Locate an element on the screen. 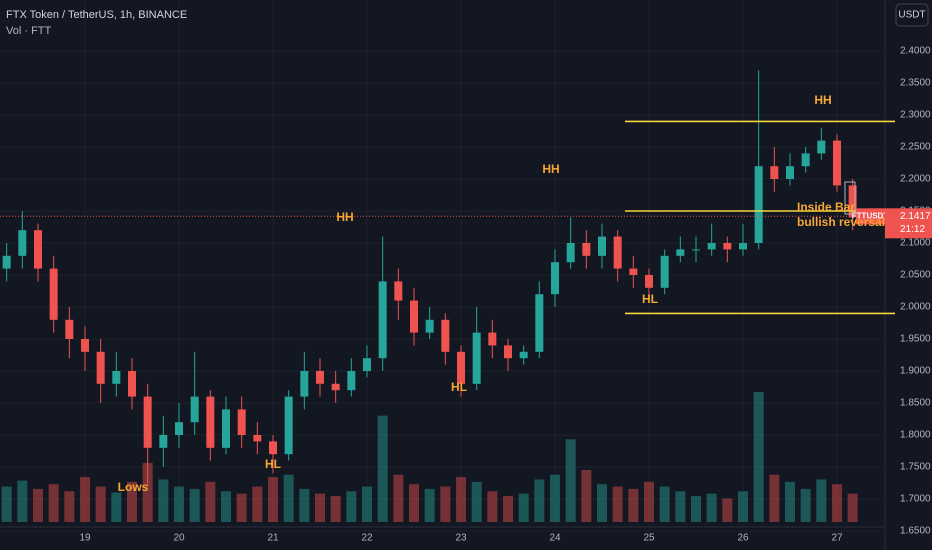  currency-button is located at coordinates (912, 15).